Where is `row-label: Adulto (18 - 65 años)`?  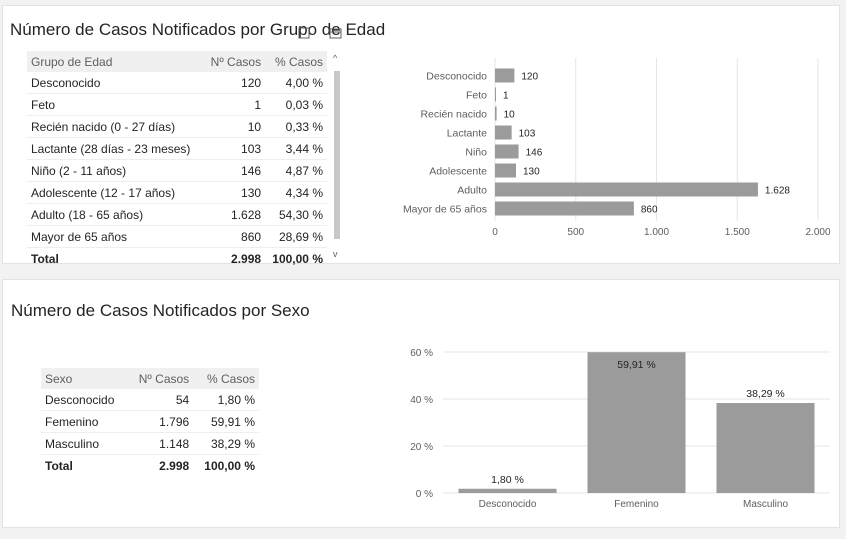
row-label: Adulto (18 - 65 años) is located at coordinates (115, 214).